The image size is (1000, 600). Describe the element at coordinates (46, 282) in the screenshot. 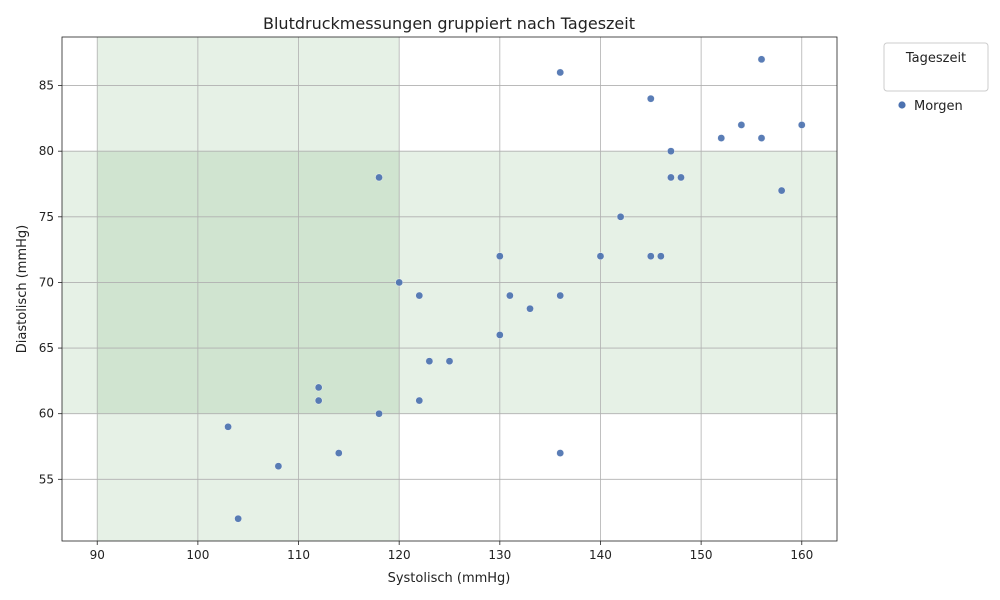

I see `y-tick-label: 70` at that location.